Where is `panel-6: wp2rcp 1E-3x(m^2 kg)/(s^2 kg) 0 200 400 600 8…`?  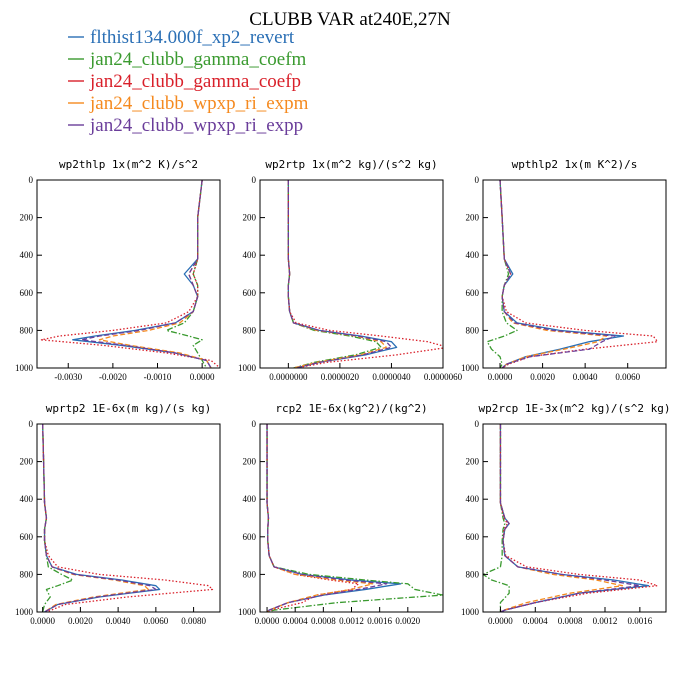 panel-6: wp2rcp 1E-3x(m^2 kg)/(s^2 kg) 0 200 400 600 8… is located at coordinates (566, 514).